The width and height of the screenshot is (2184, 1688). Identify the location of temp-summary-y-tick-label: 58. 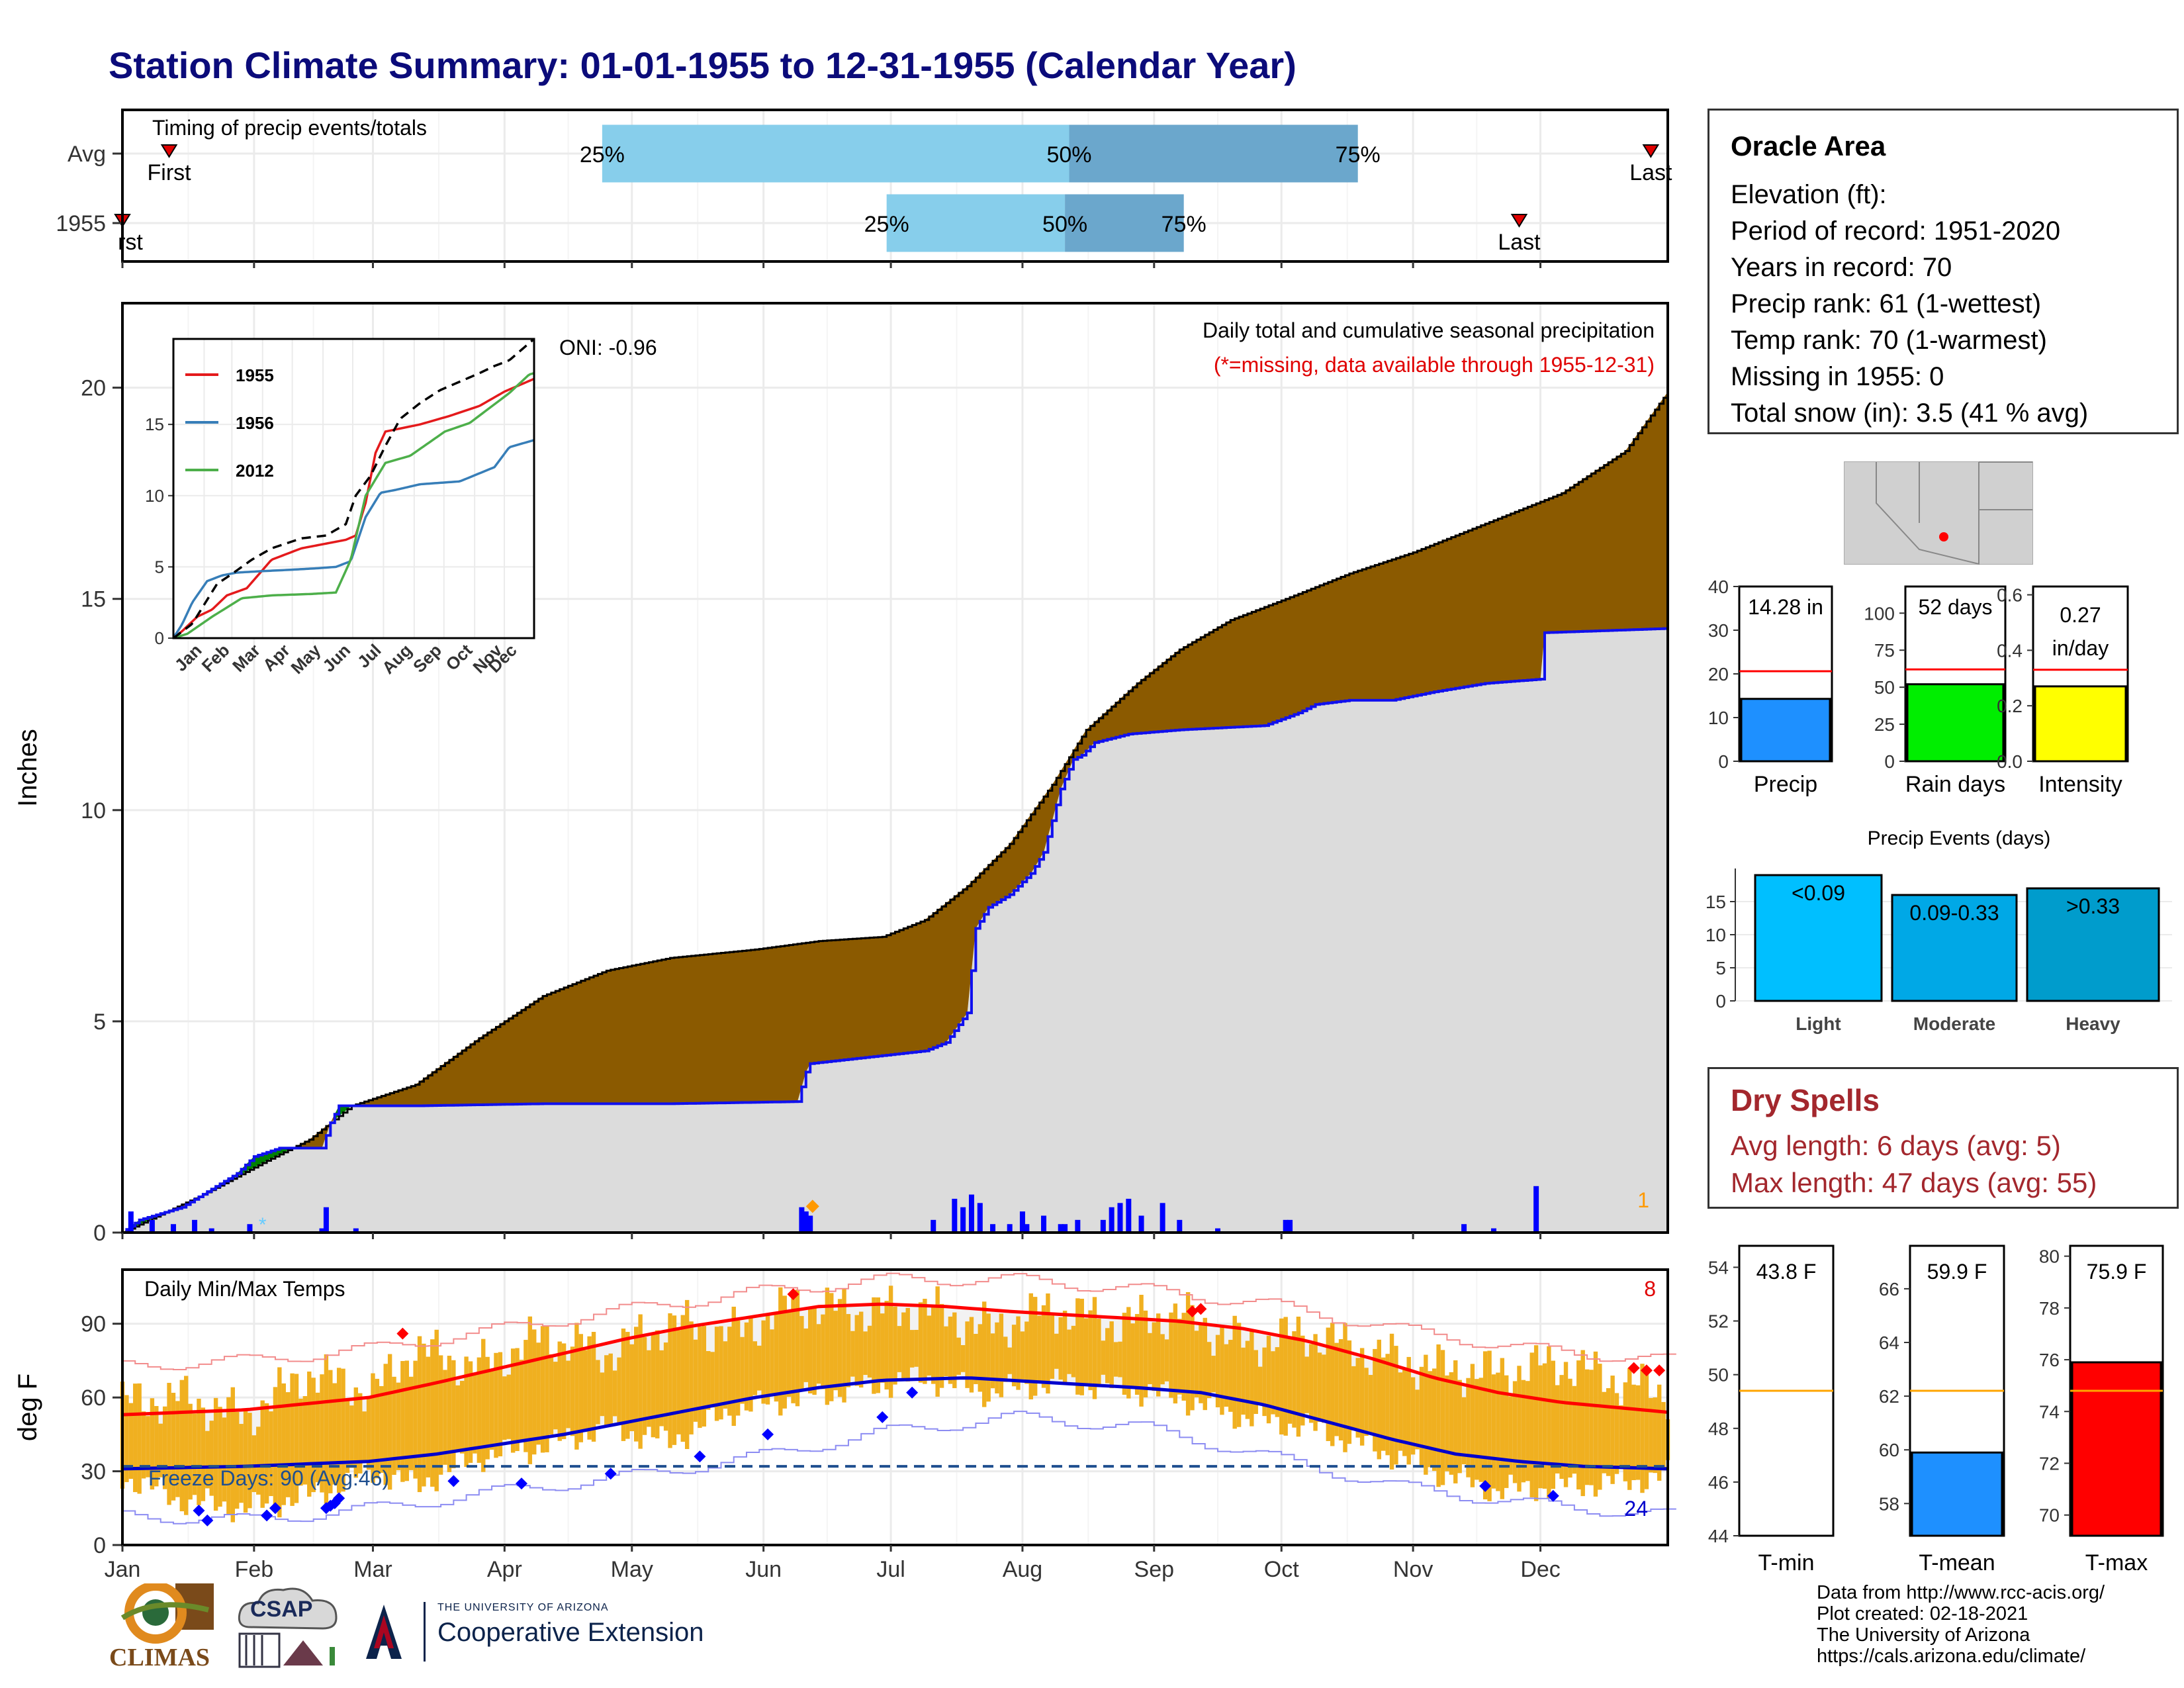
(1889, 1503).